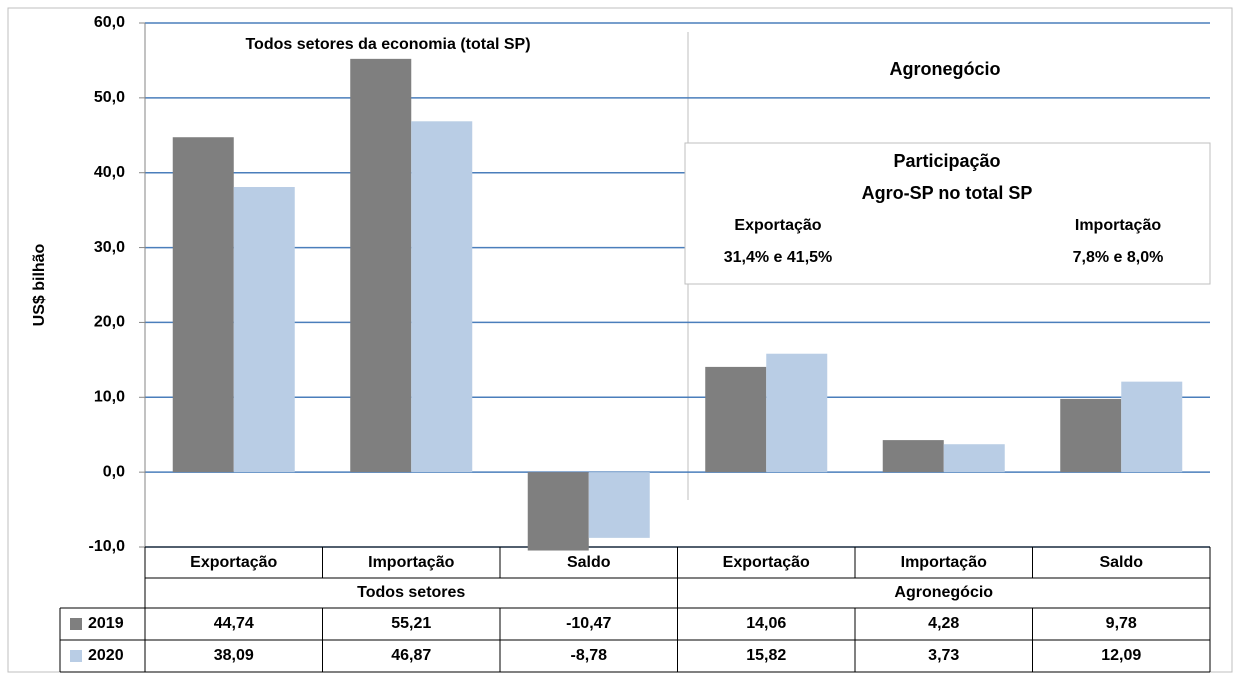  Describe the element at coordinates (943, 655) in the screenshot. I see `table-value: 3,73` at that location.